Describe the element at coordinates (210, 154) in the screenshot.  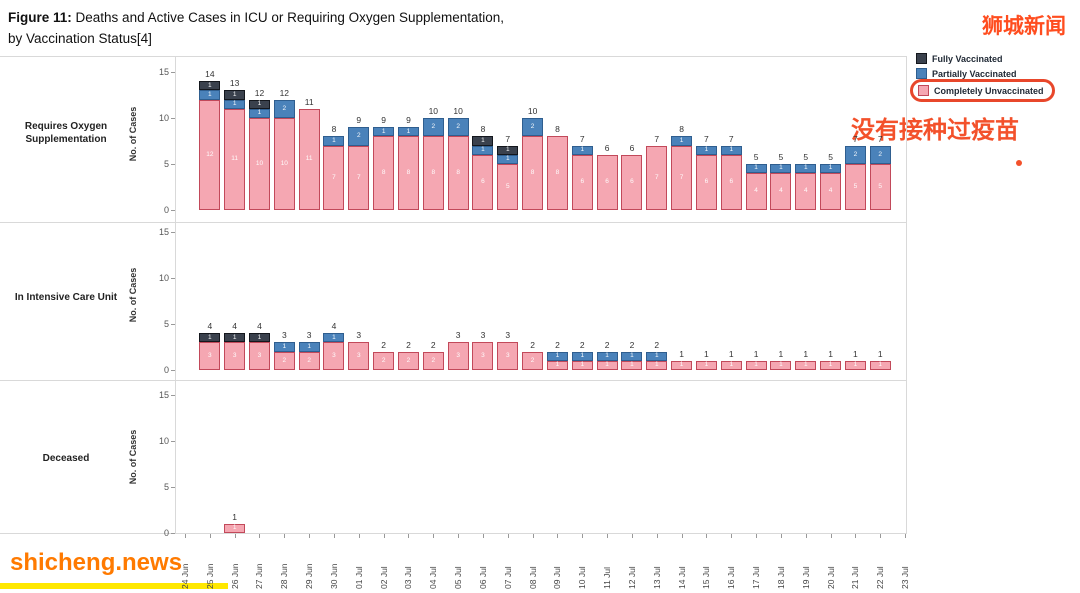
I see `bar-segment-u: 12` at that location.